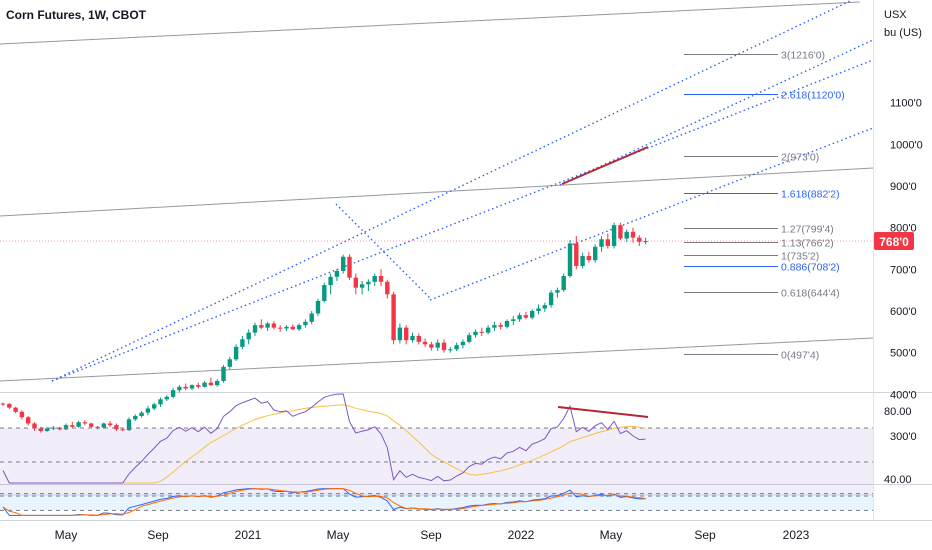  I want to click on time-axis: May Sep 2021 May Sep 2022 May Sep 2023, so click(432, 535).